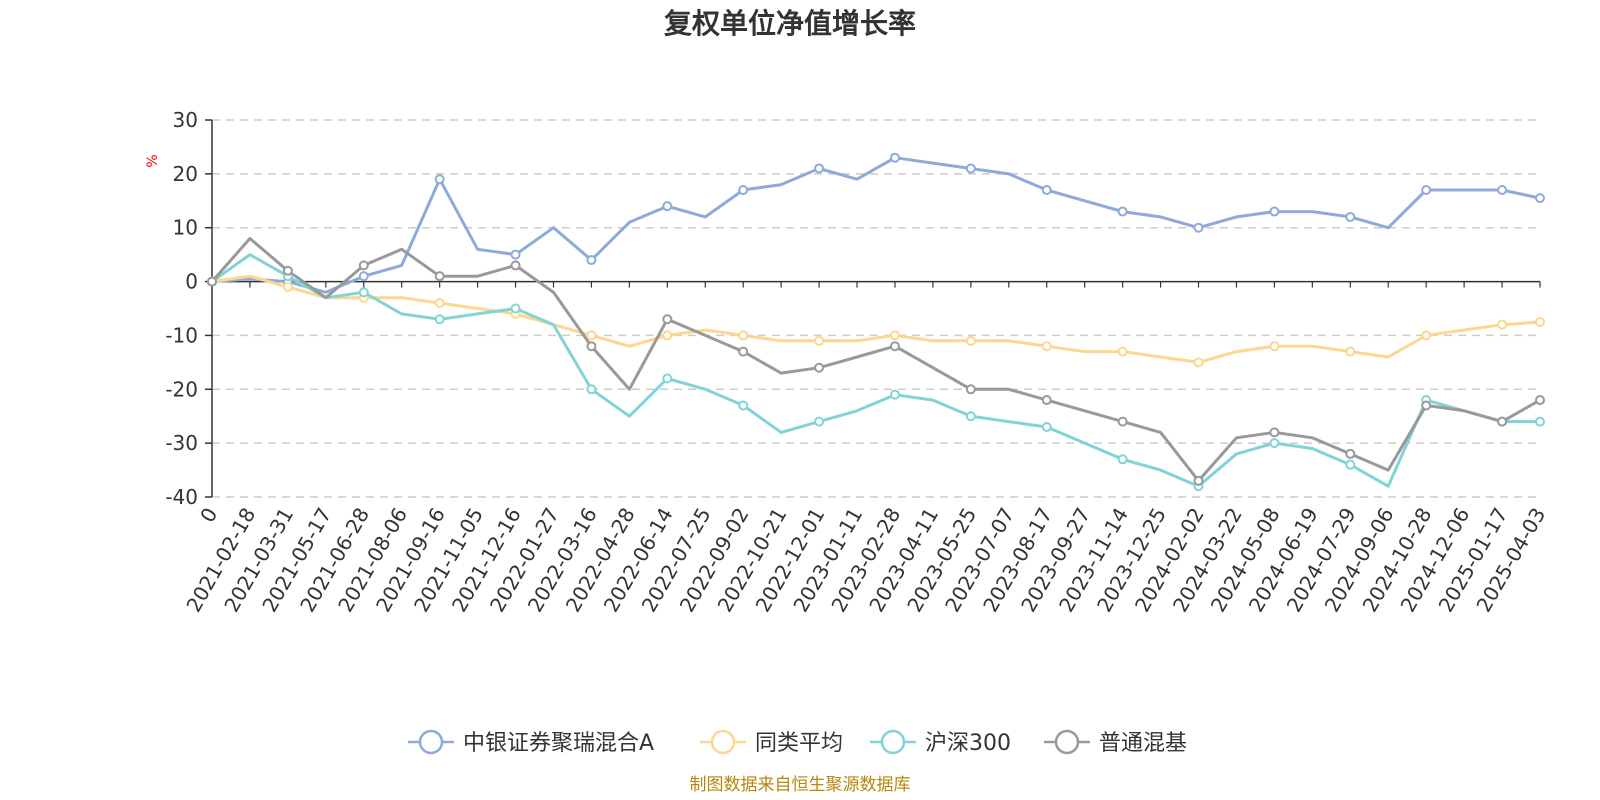  I want to click on y-tick-label-5: -20, so click(181, 389).